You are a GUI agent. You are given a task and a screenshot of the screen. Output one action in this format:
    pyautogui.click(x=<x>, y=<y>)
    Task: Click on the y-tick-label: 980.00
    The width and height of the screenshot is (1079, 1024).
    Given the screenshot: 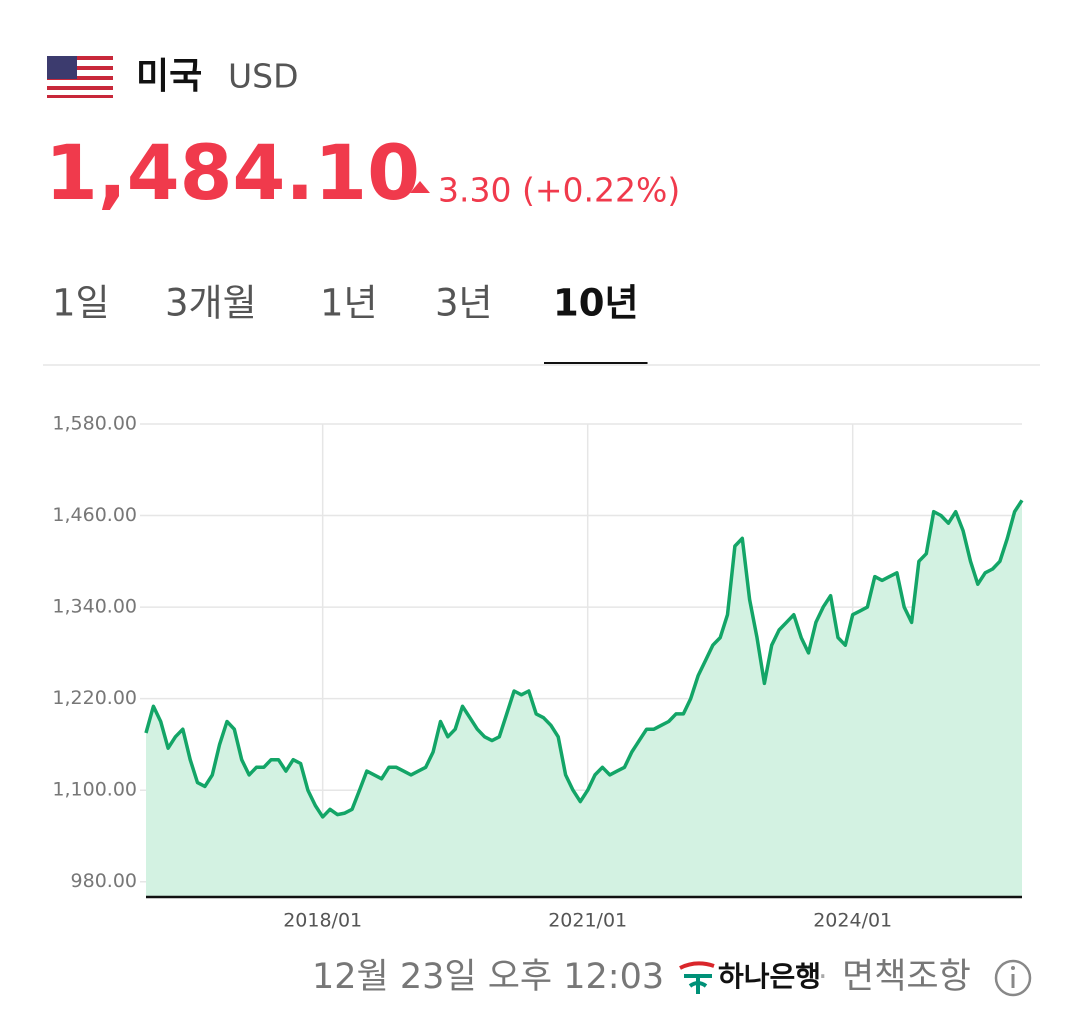 What is the action you would take?
    pyautogui.click(x=104, y=881)
    